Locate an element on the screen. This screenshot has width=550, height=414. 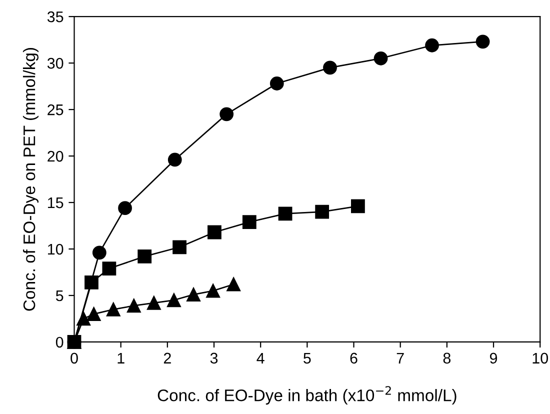
y-tick-label: 35 is located at coordinates (55, 16).